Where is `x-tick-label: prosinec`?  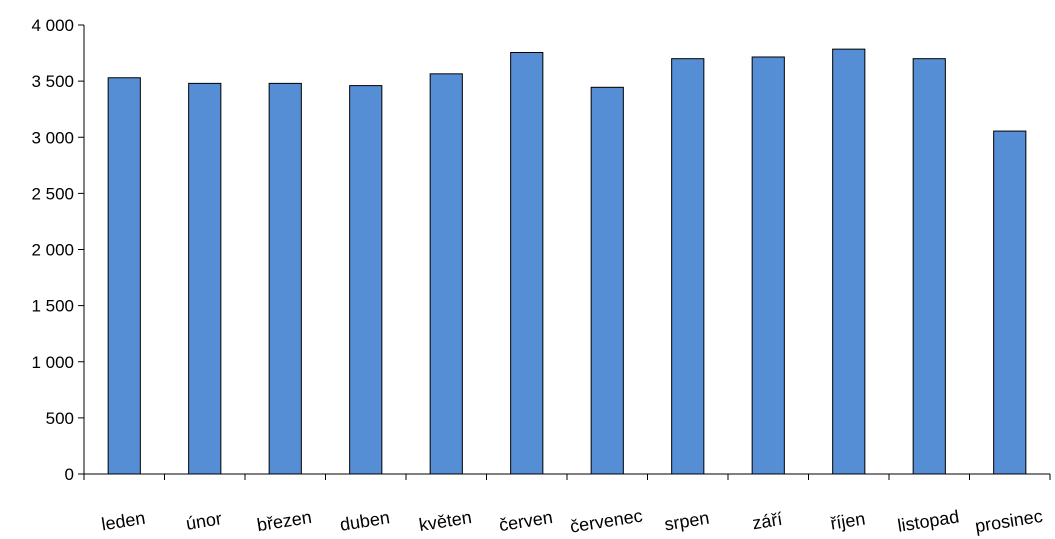
x-tick-label: prosinec is located at coordinates (1009, 521).